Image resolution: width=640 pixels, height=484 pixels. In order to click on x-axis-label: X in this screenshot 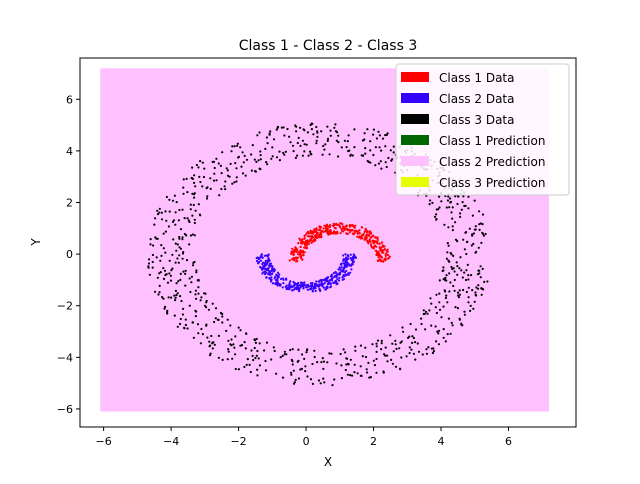, I will do `click(328, 462)`.